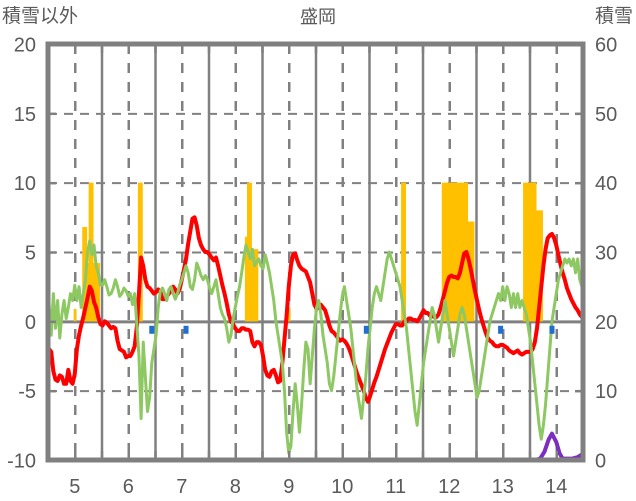 Image resolution: width=636 pixels, height=501 pixels. I want to click on y2-tick-label: 40, so click(606, 184).